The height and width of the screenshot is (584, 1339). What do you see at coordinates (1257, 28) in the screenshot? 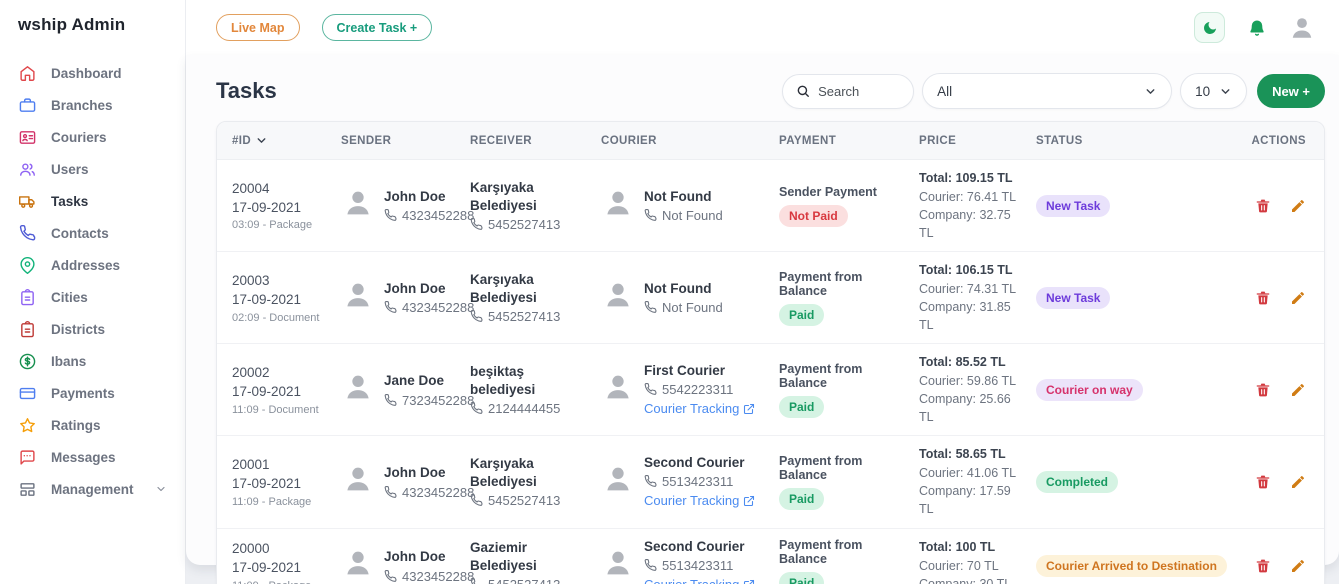
I see `notifications-button` at bounding box center [1257, 28].